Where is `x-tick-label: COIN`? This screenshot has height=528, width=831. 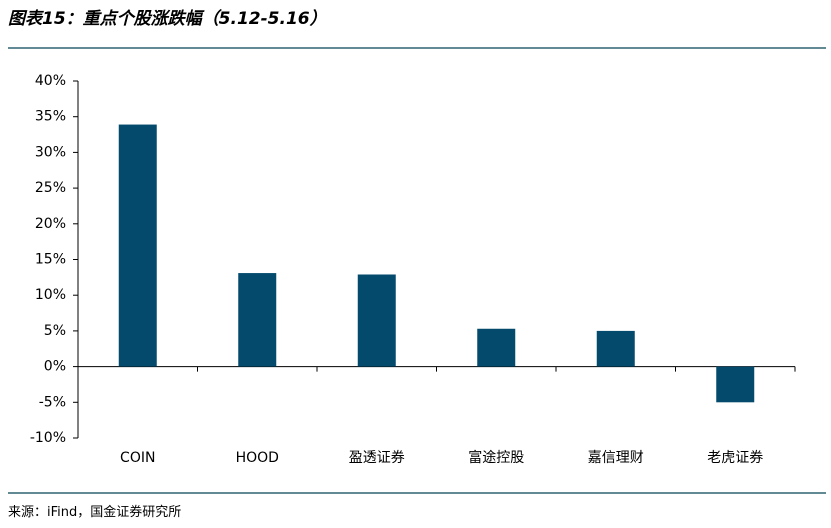
x-tick-label: COIN is located at coordinates (137, 458).